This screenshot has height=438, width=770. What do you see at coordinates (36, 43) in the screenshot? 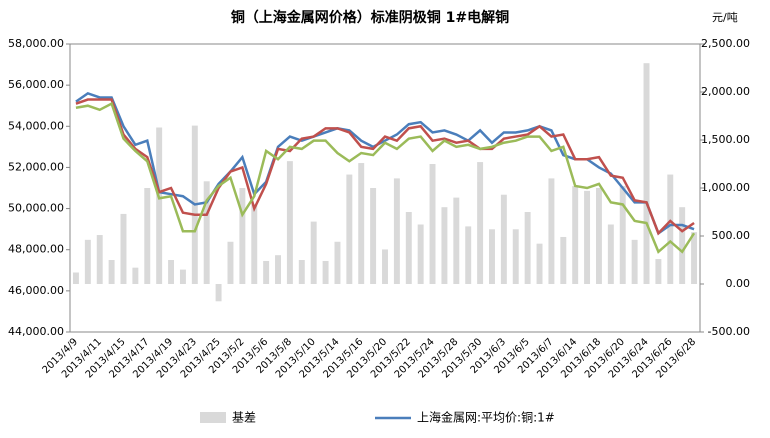
I see `y-tick-label: 58,000.00` at bounding box center [36, 43].